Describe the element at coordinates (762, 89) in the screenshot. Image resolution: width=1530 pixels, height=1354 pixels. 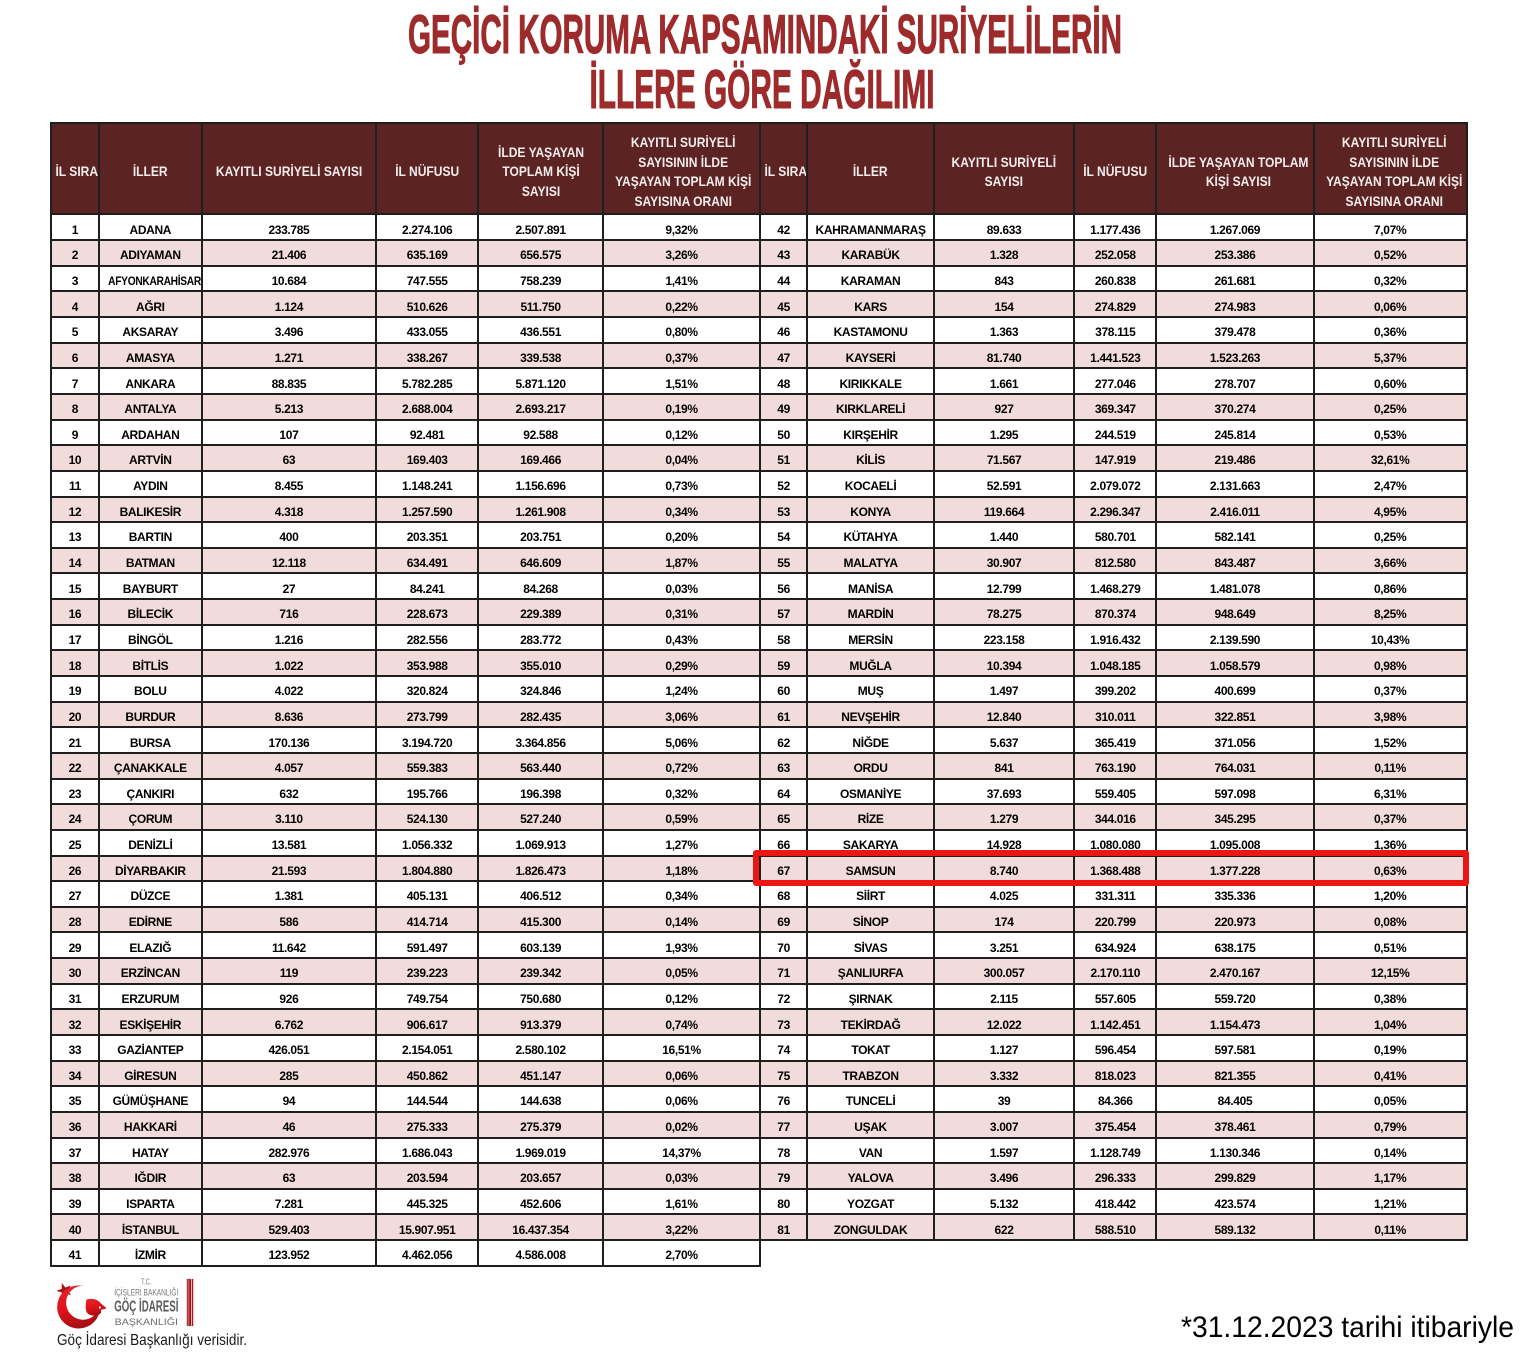
I see `svg-text: İLLERE GÖRE DAĞILIMI` at that location.